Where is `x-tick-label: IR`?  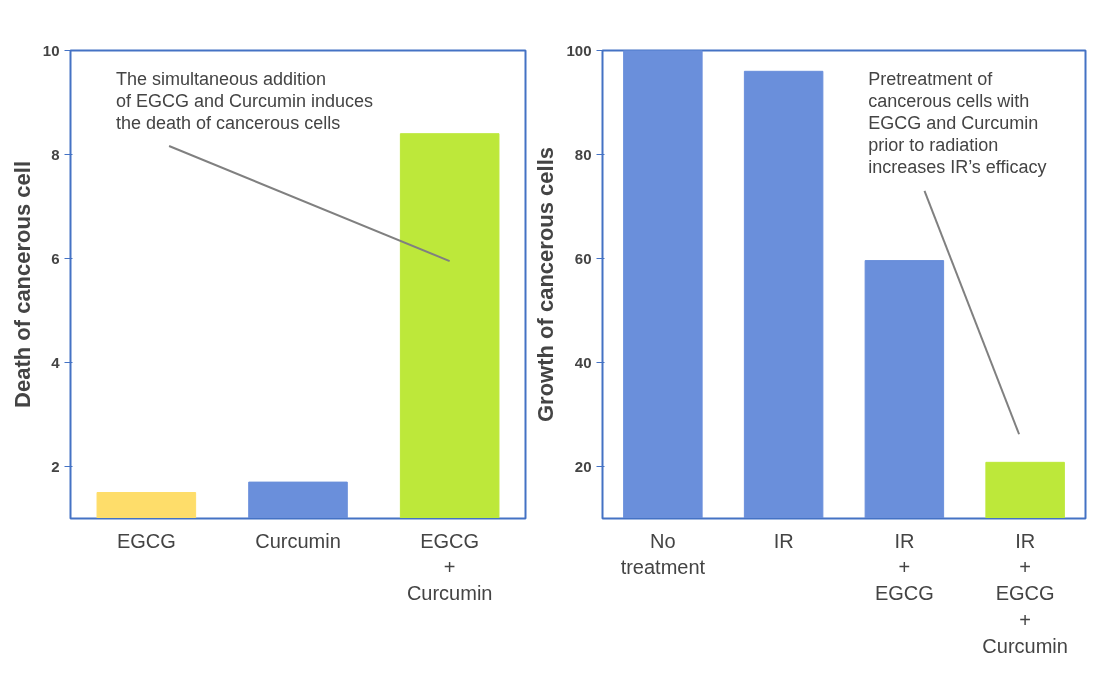
x-tick-label: IR is located at coordinates (783, 540).